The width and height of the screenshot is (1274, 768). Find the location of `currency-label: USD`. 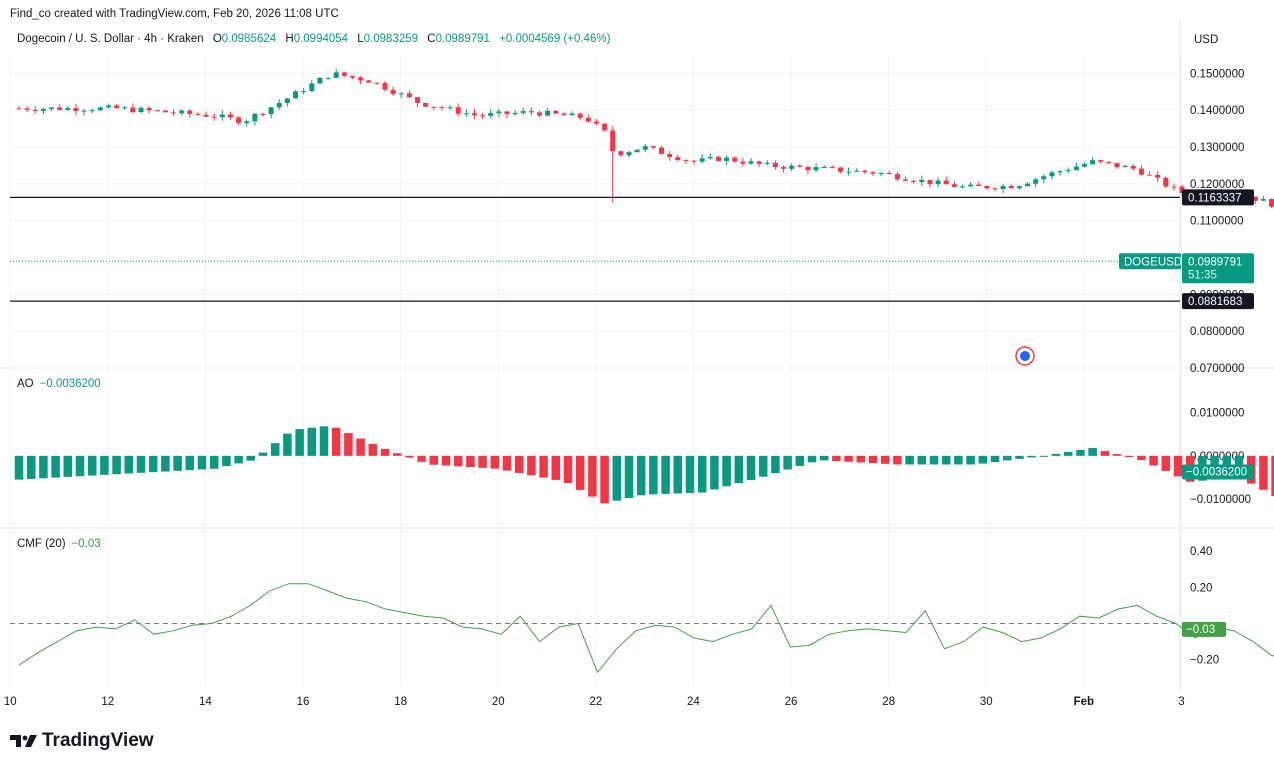

currency-label: USD is located at coordinates (1206, 40).